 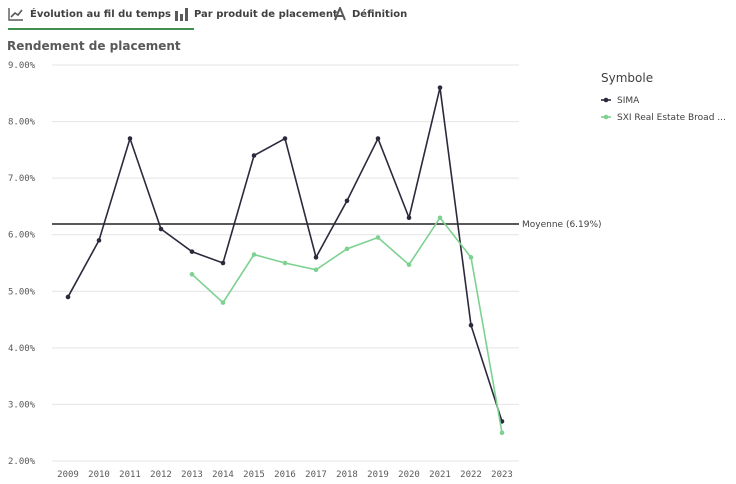 What do you see at coordinates (471, 475) in the screenshot?
I see `x-tick-label: 2022` at bounding box center [471, 475].